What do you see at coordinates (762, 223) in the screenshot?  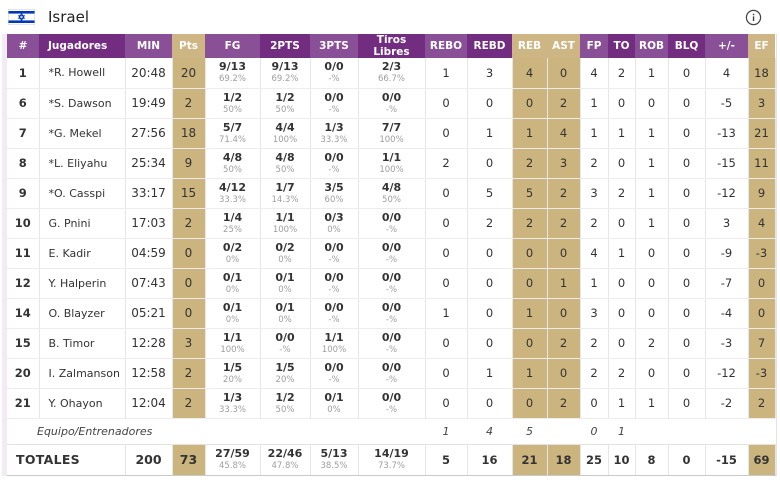 I see `cell-ef: 4` at bounding box center [762, 223].